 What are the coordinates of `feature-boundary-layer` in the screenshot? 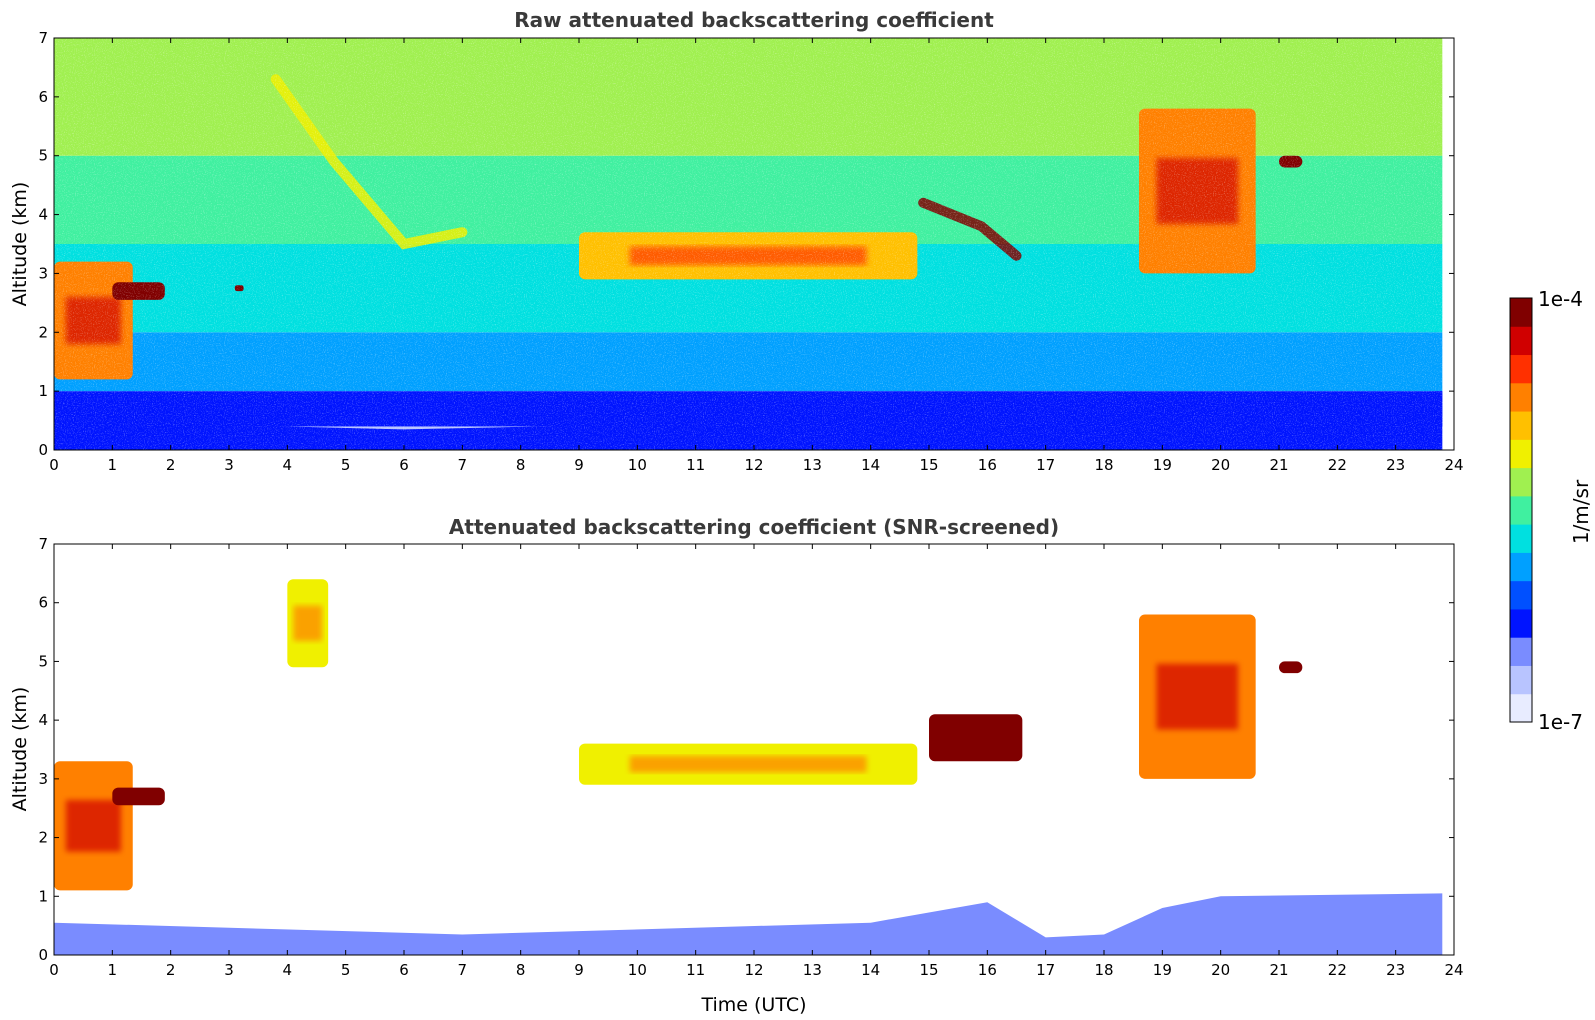 It's located at (748, 924).